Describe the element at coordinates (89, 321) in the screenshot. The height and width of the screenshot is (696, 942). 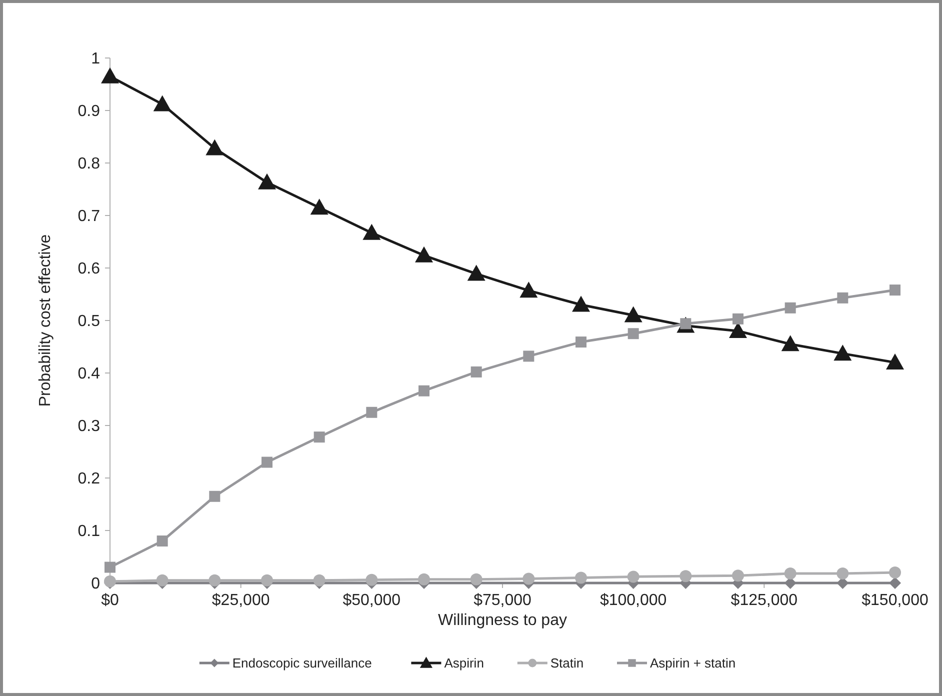
I see `y-tick-label: 0.5` at that location.